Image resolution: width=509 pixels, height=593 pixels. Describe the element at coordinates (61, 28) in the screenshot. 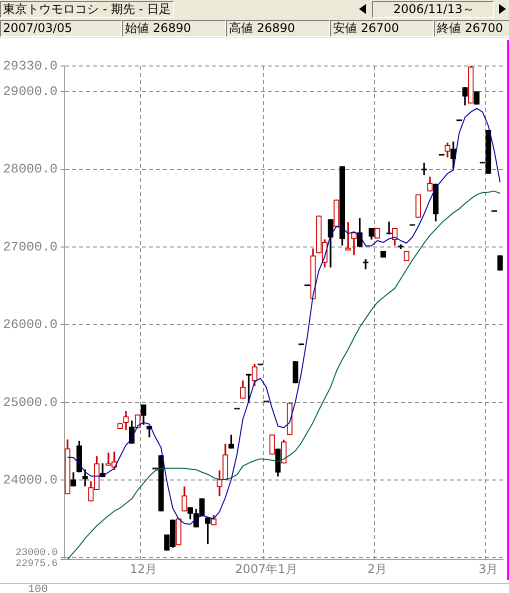

I see `text: 2007/03/05` at that location.